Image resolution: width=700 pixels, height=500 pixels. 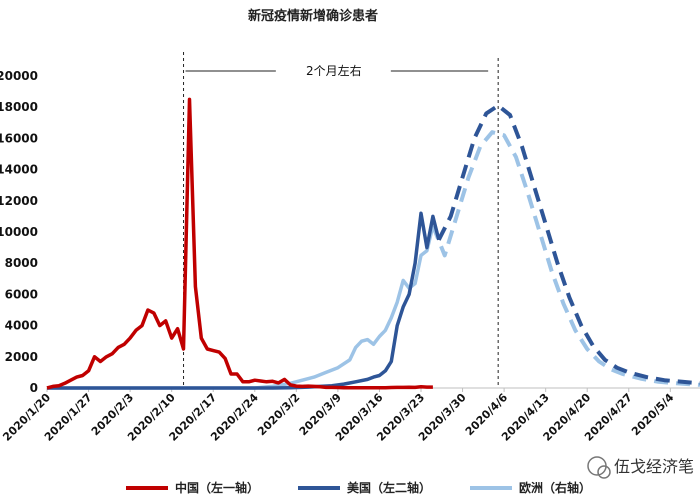 I want to click on legend-label-europe: 欧洲（右轴）, so click(x=555, y=487).